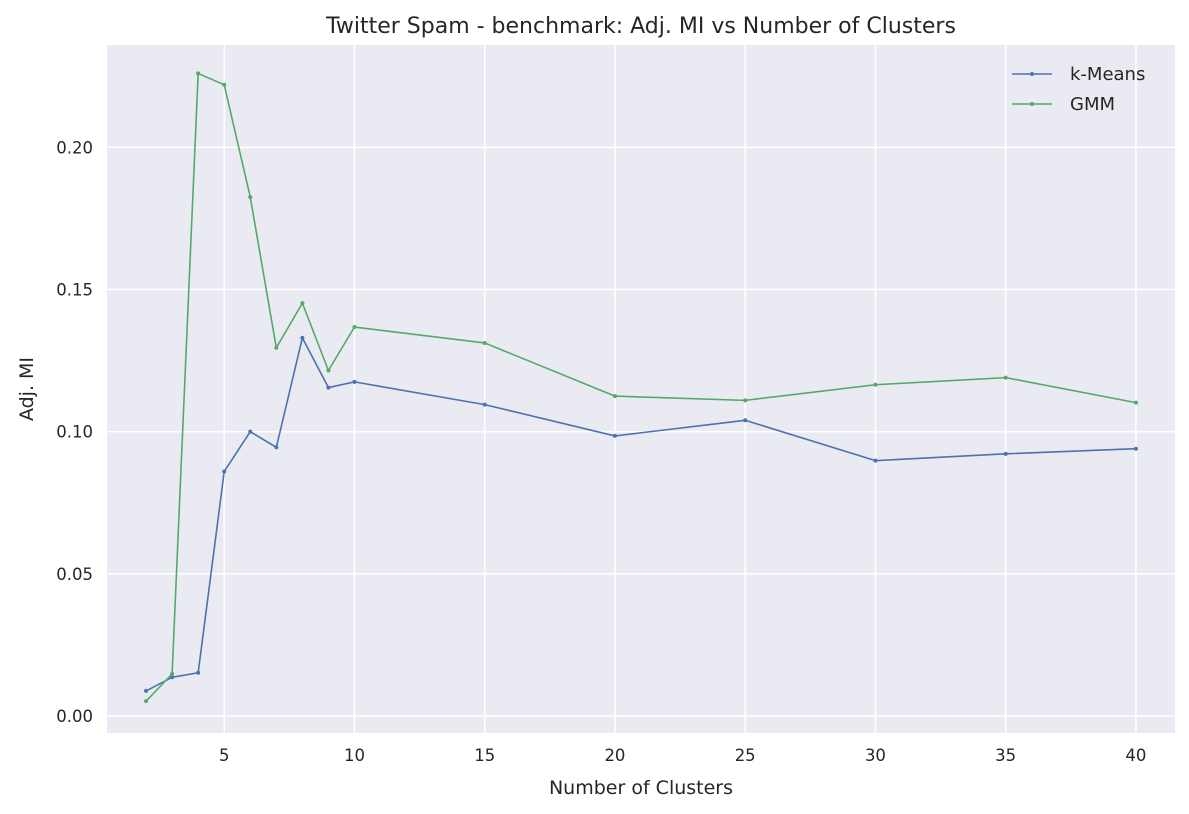 The width and height of the screenshot is (1189, 814). Describe the element at coordinates (1032, 74) in the screenshot. I see `k-means-legend-marker` at that location.